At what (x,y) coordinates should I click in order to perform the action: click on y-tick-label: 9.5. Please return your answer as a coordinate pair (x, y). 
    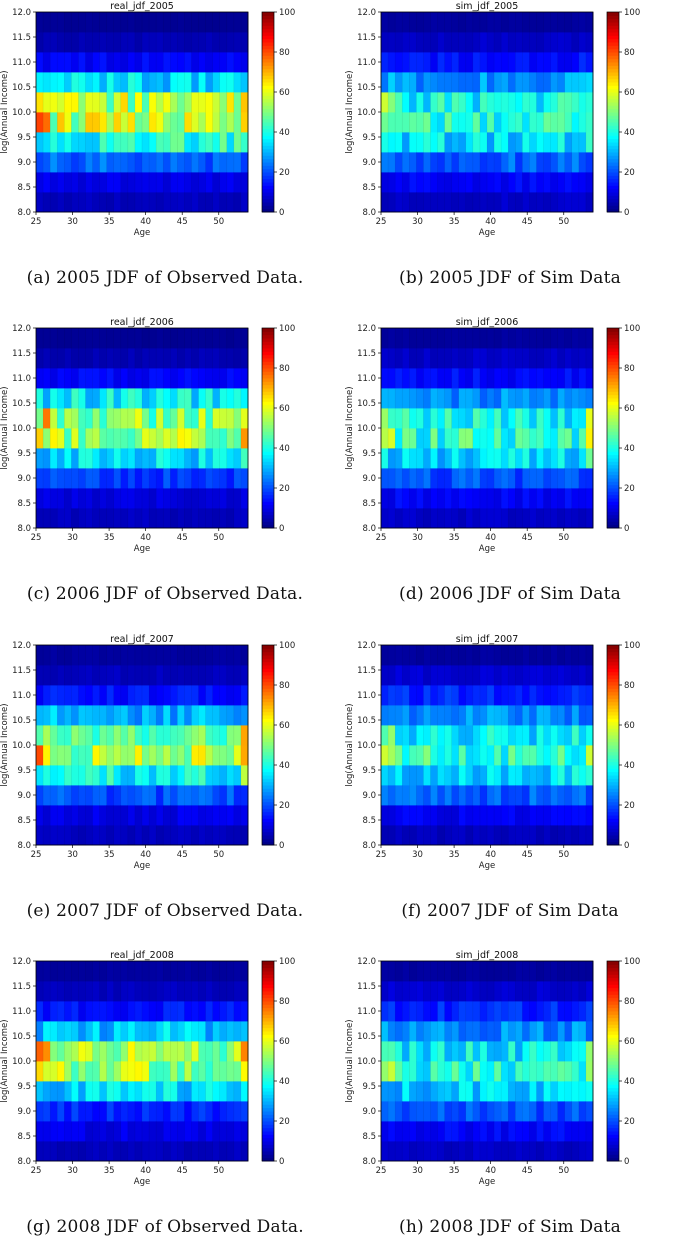
    Looking at the image, I should click on (24, 138).